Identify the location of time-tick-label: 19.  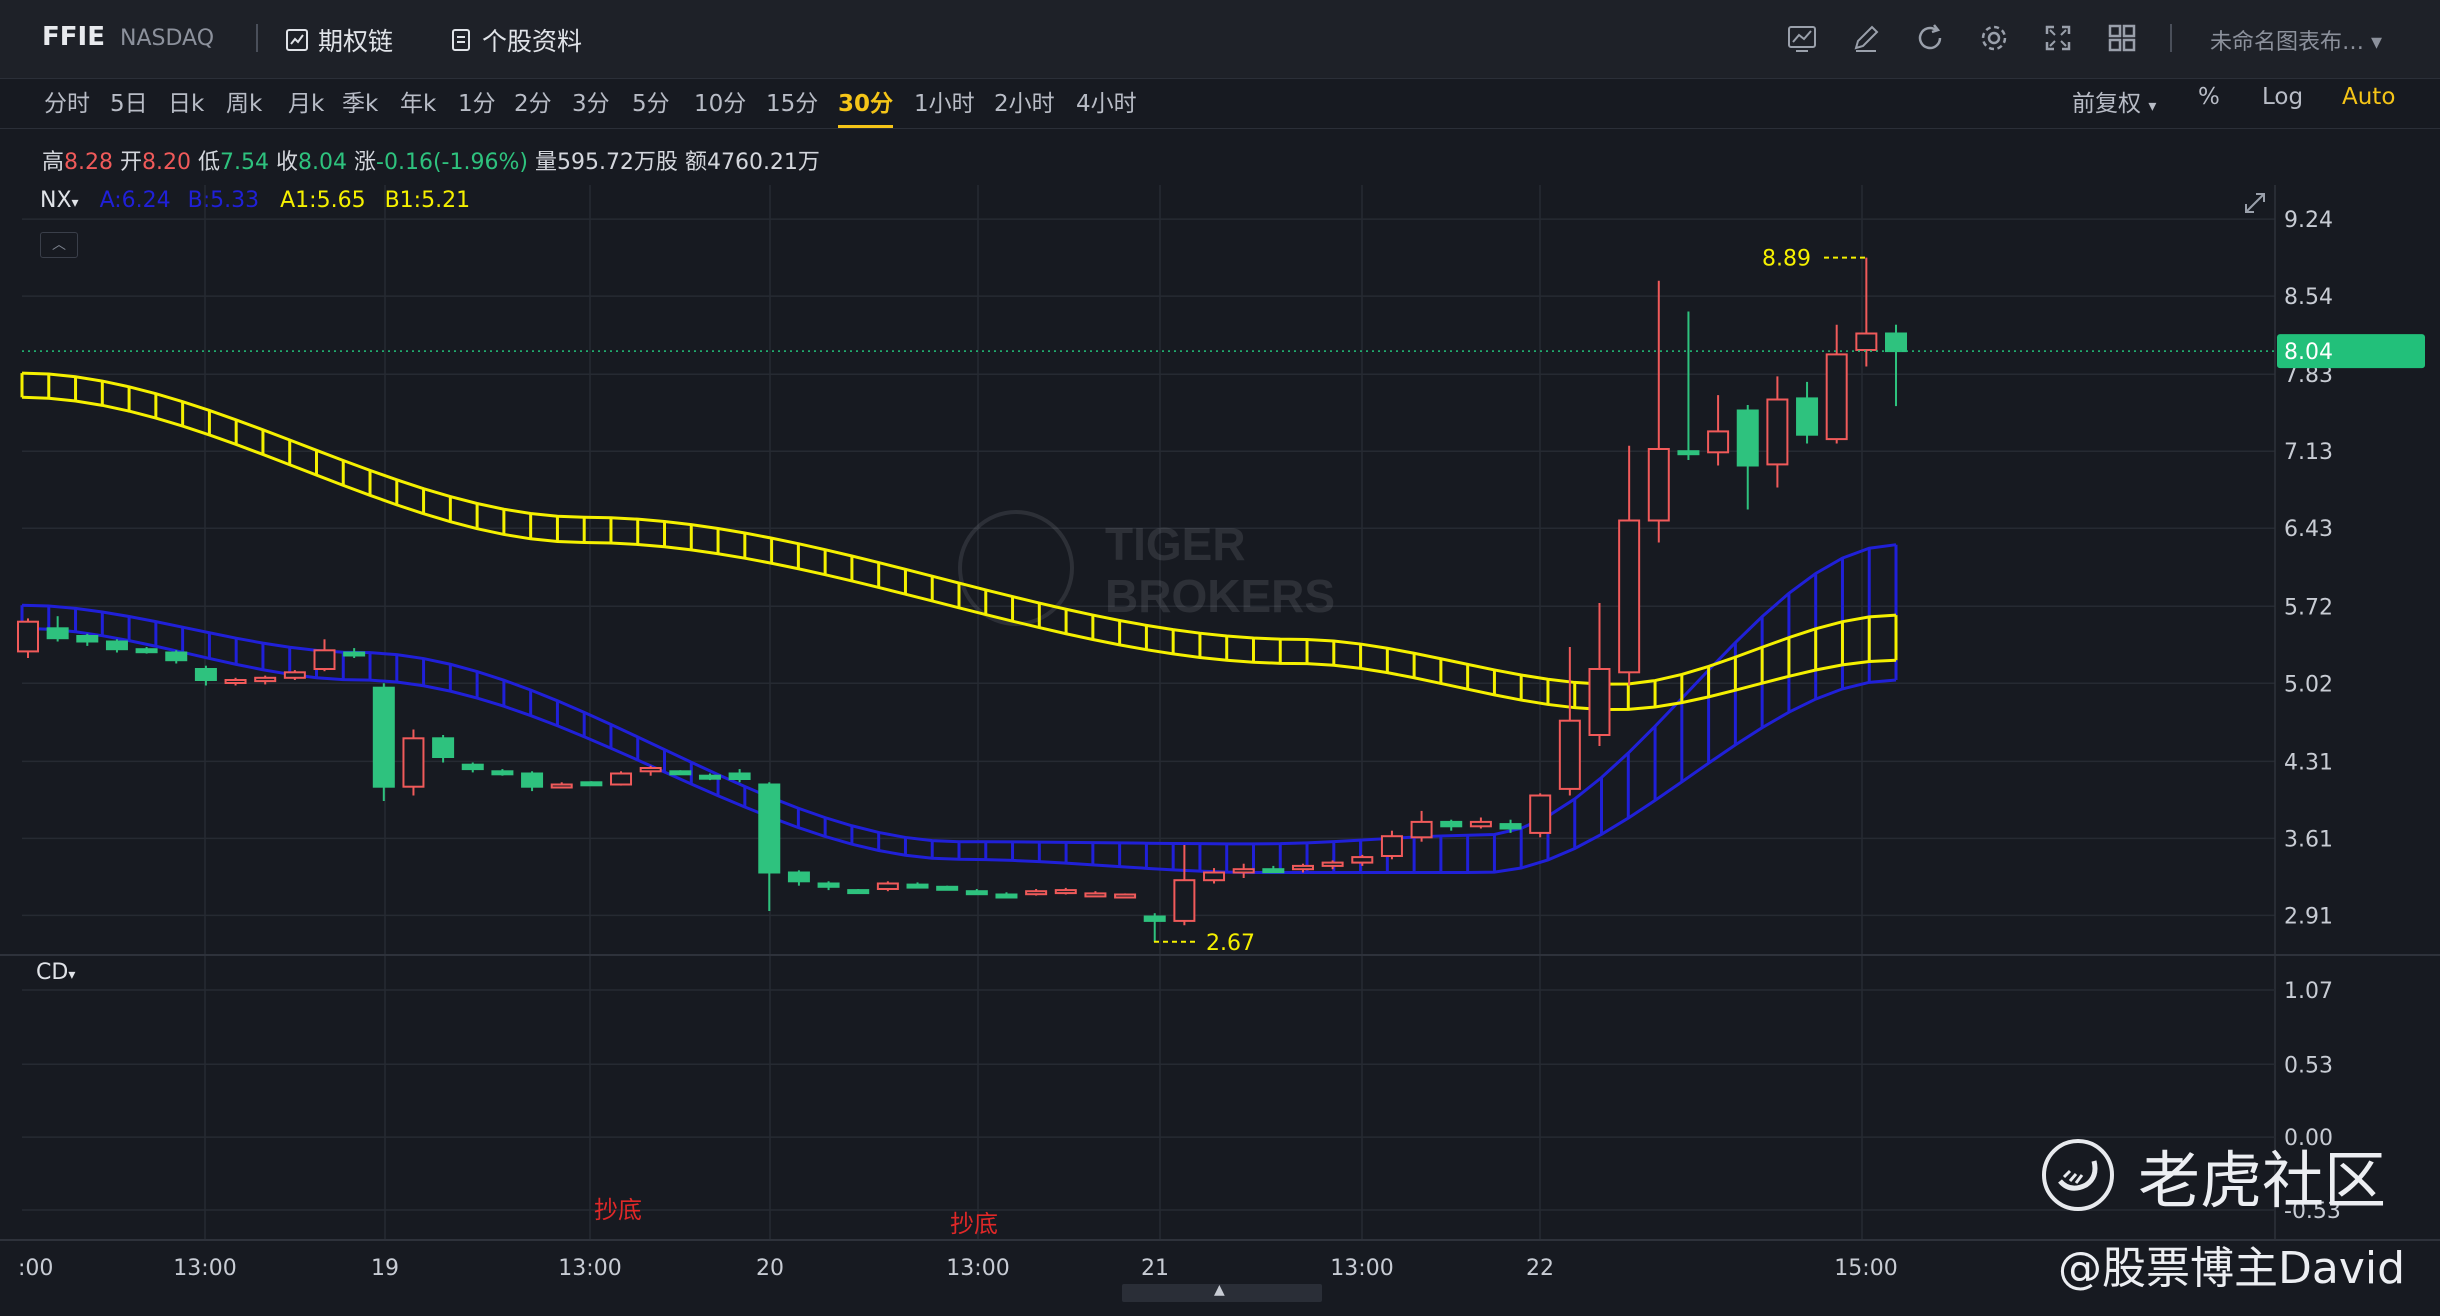
(385, 1268).